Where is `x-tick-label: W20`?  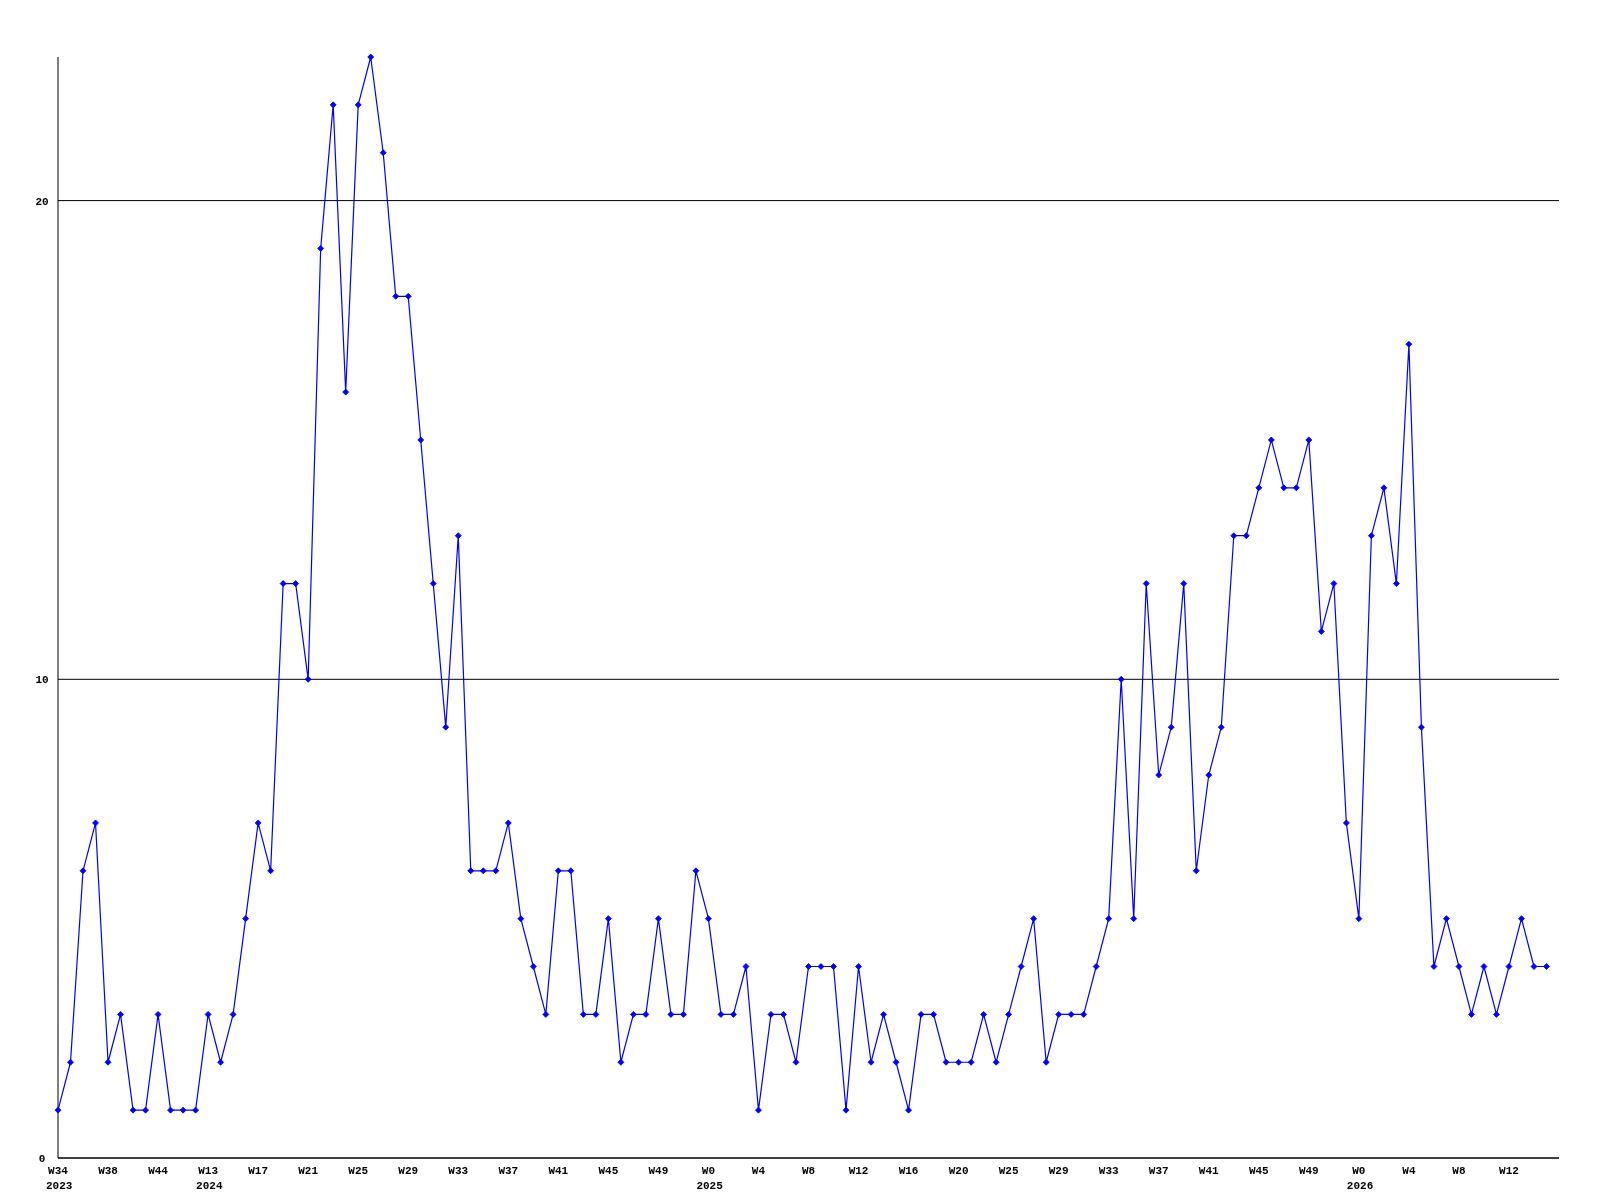 x-tick-label: W20 is located at coordinates (958, 1171).